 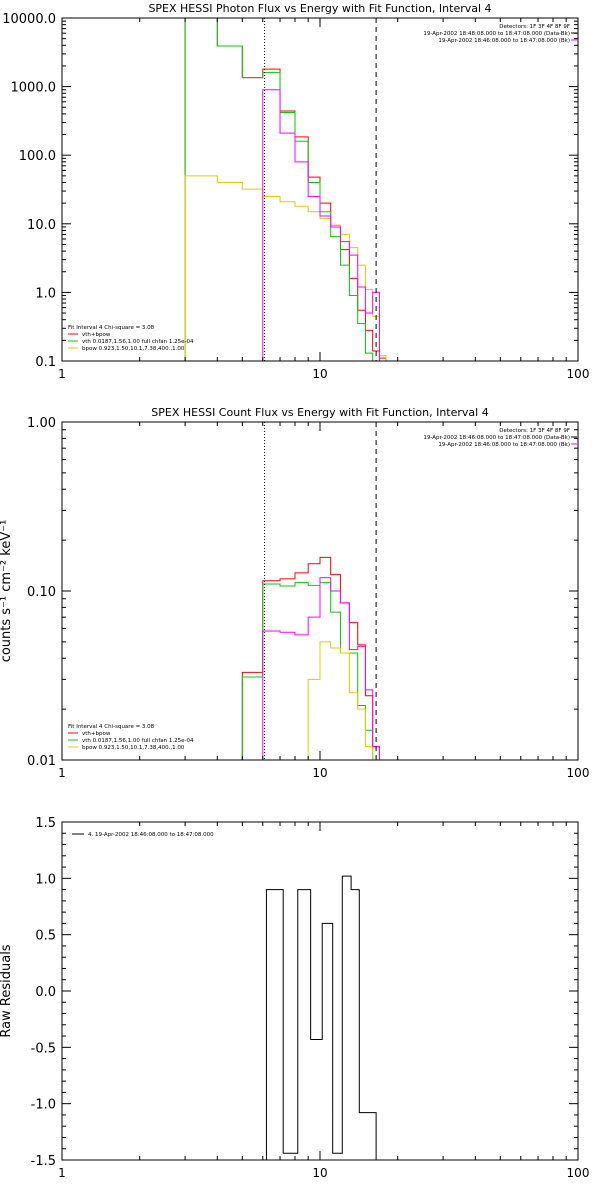 I want to click on series-1-line, so click(x=279, y=189).